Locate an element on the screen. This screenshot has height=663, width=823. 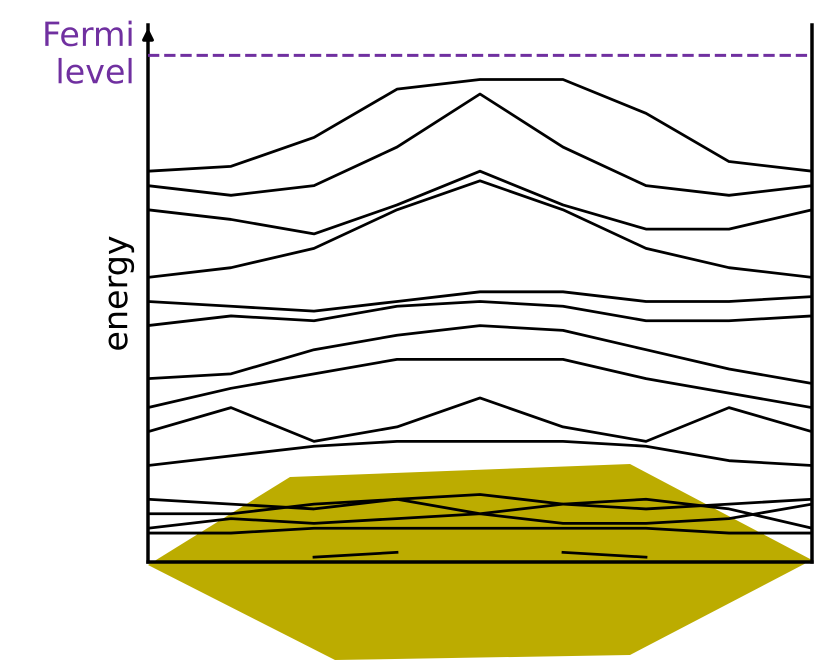
ref-line-label: Fermi level is located at coordinates (88, 52).